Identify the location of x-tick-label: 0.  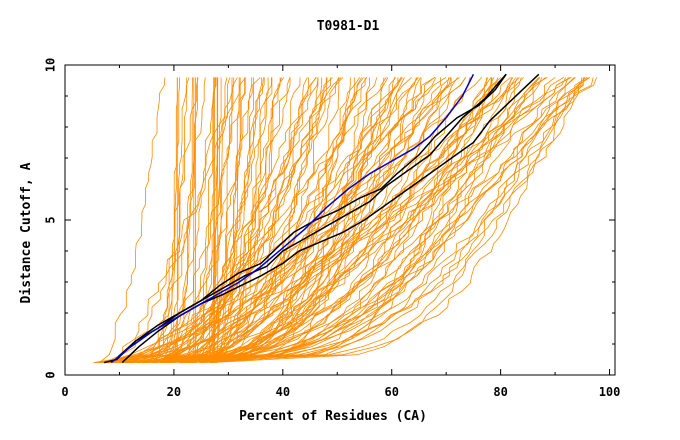
(64, 392).